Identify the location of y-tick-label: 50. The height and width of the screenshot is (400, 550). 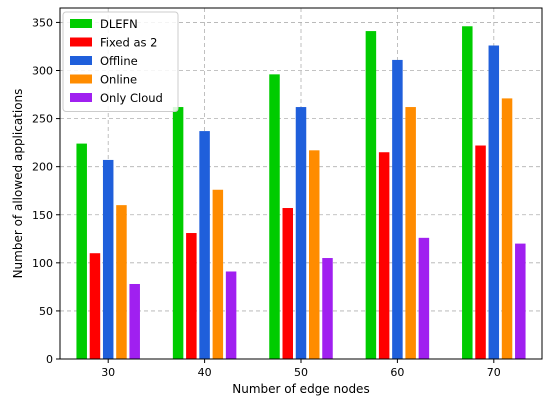
(46, 311).